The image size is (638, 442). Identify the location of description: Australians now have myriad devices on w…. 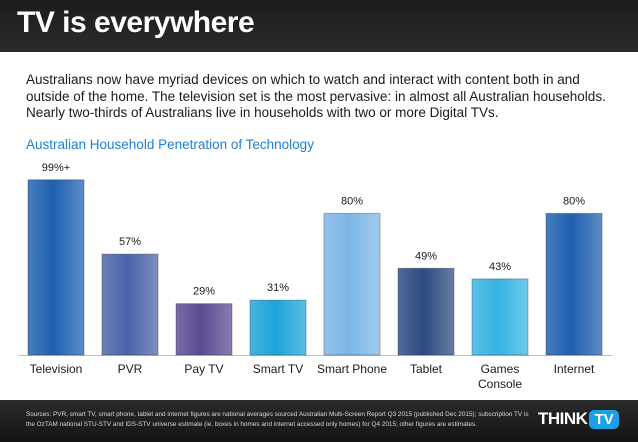
(321, 97).